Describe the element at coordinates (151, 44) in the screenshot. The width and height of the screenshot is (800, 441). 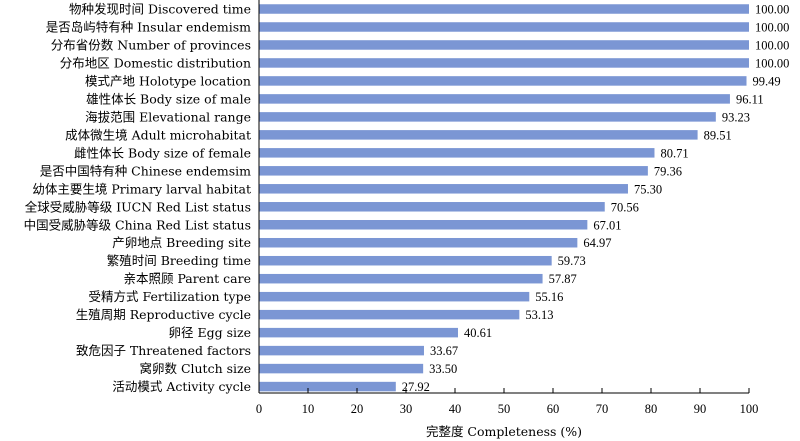
I see `category-label: 分布省份数 Number of provinces` at that location.